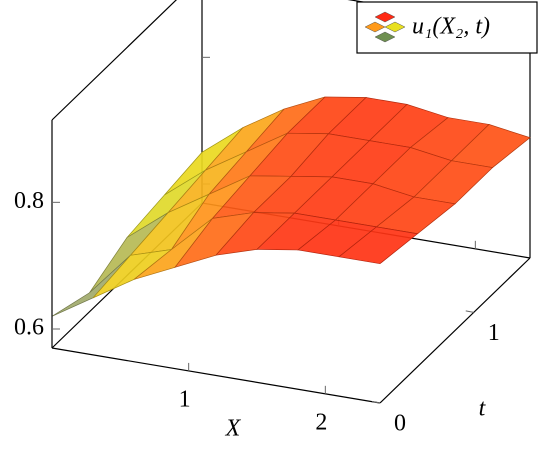 This screenshot has height=452, width=543. I want to click on t-tick-label: 0, so click(400, 424).